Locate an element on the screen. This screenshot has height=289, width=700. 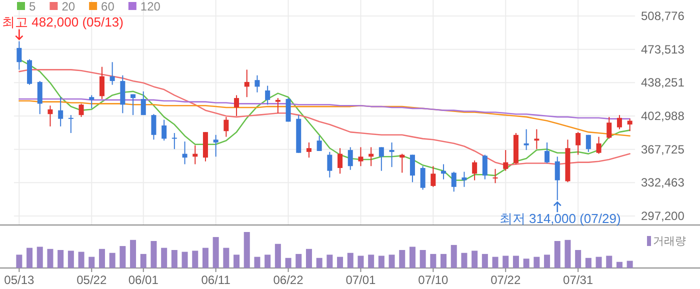
legend-label: 20 is located at coordinates (69, 7).